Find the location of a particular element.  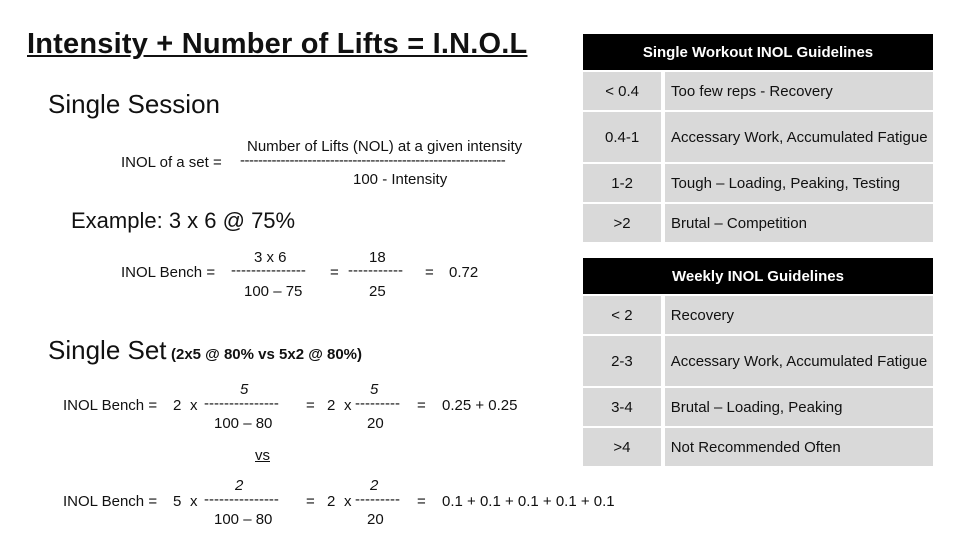

set2-x2: x is located at coordinates (348, 501).